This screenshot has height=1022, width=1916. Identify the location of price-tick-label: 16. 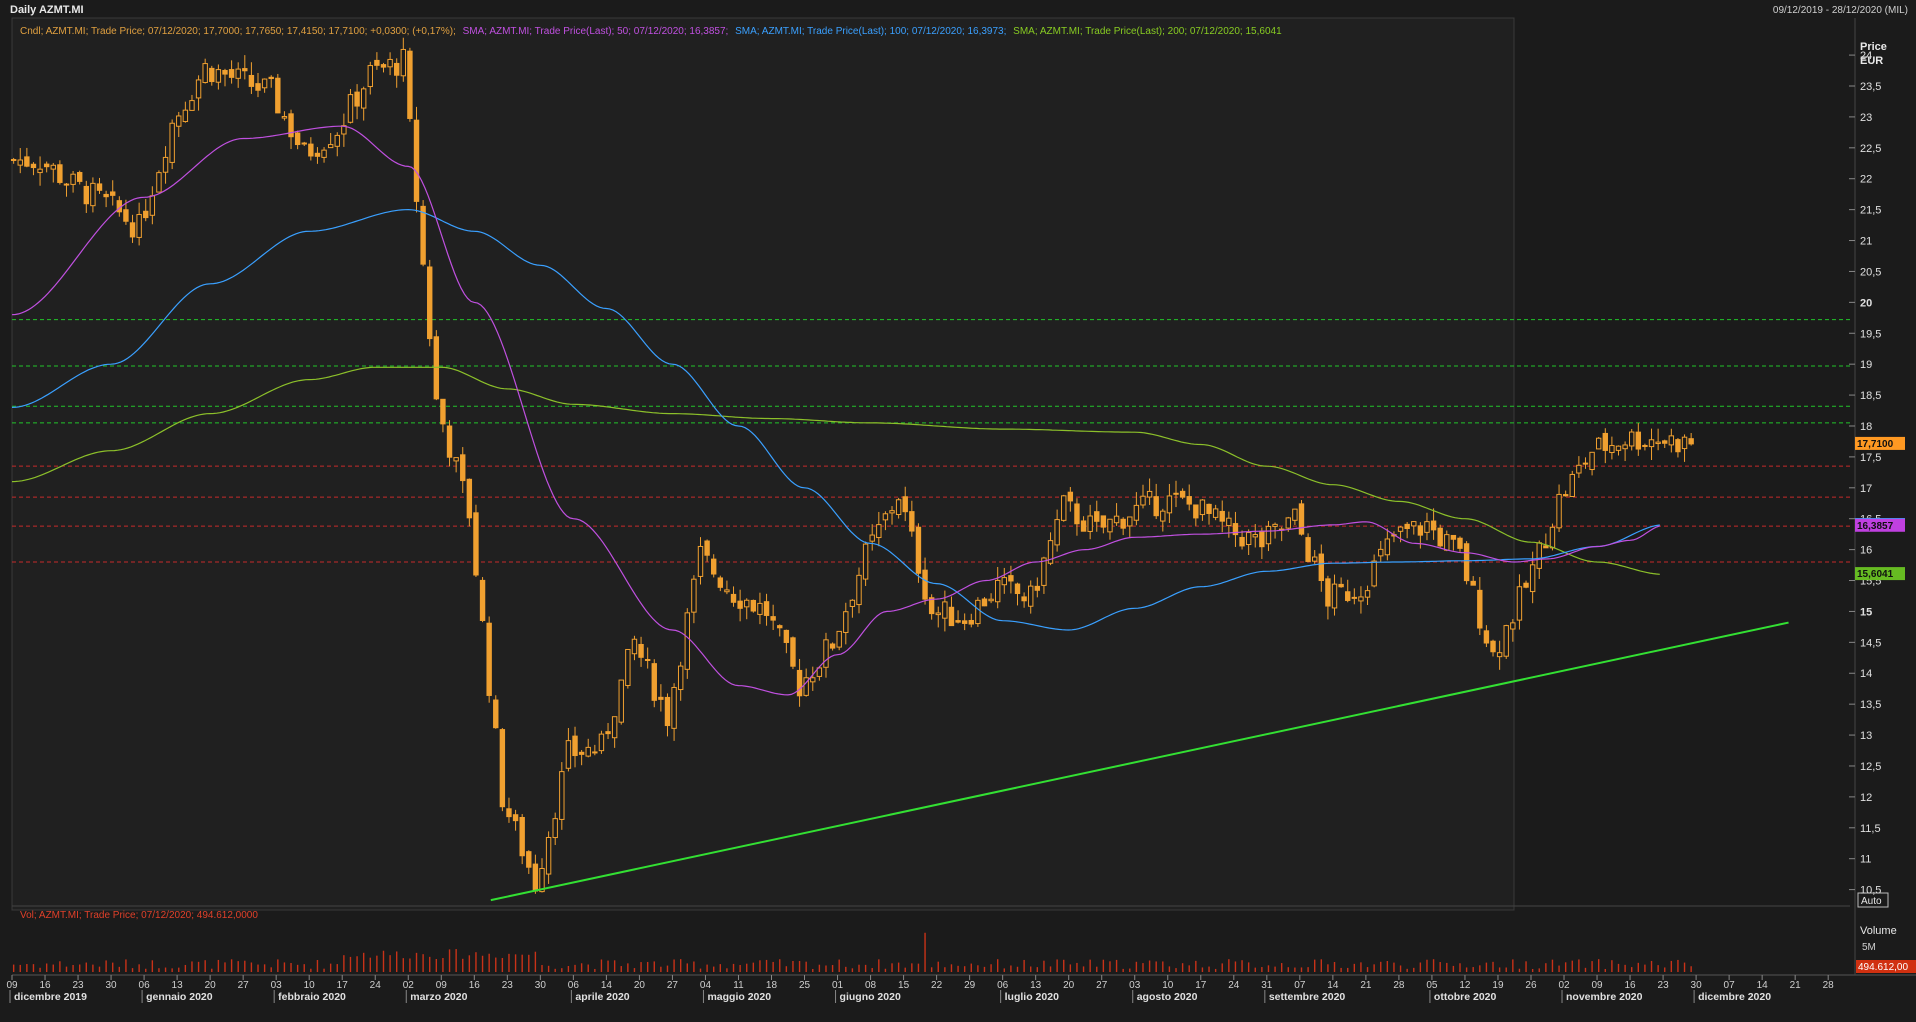
(1866, 551).